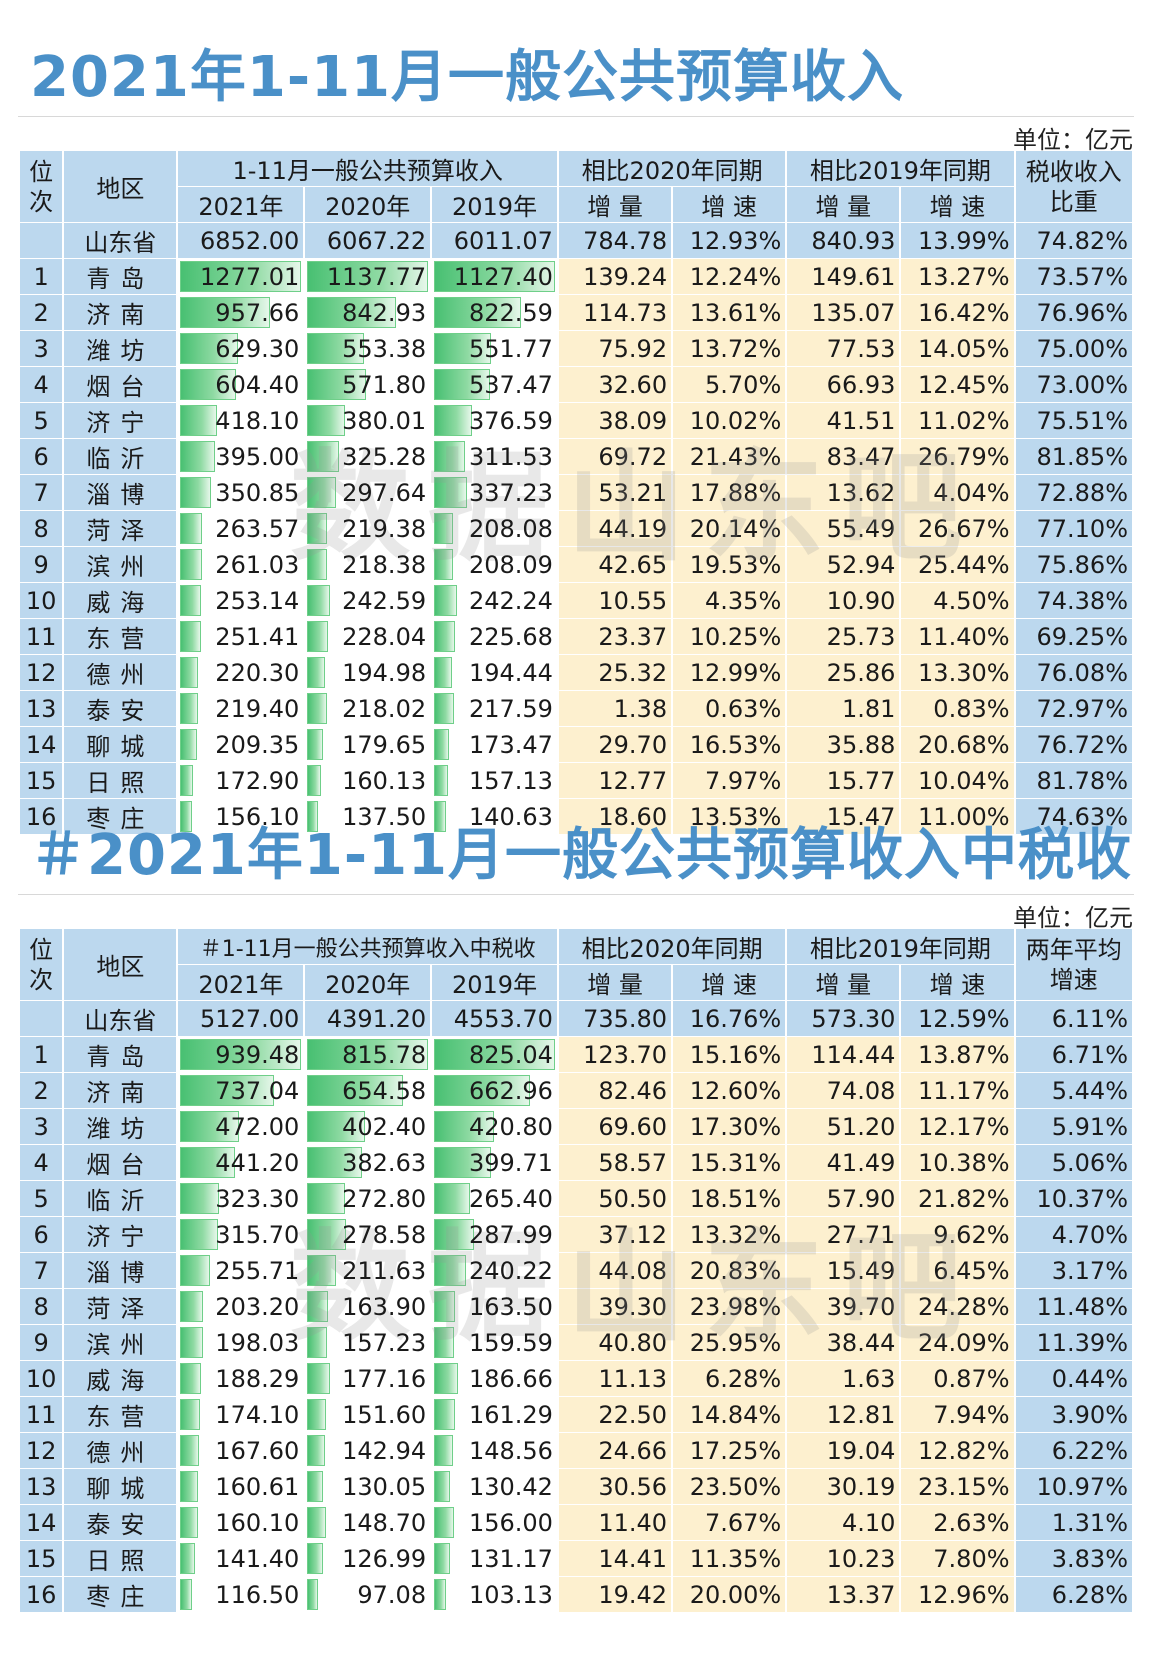  I want to click on change-cell: 7.80%, so click(957, 1558).